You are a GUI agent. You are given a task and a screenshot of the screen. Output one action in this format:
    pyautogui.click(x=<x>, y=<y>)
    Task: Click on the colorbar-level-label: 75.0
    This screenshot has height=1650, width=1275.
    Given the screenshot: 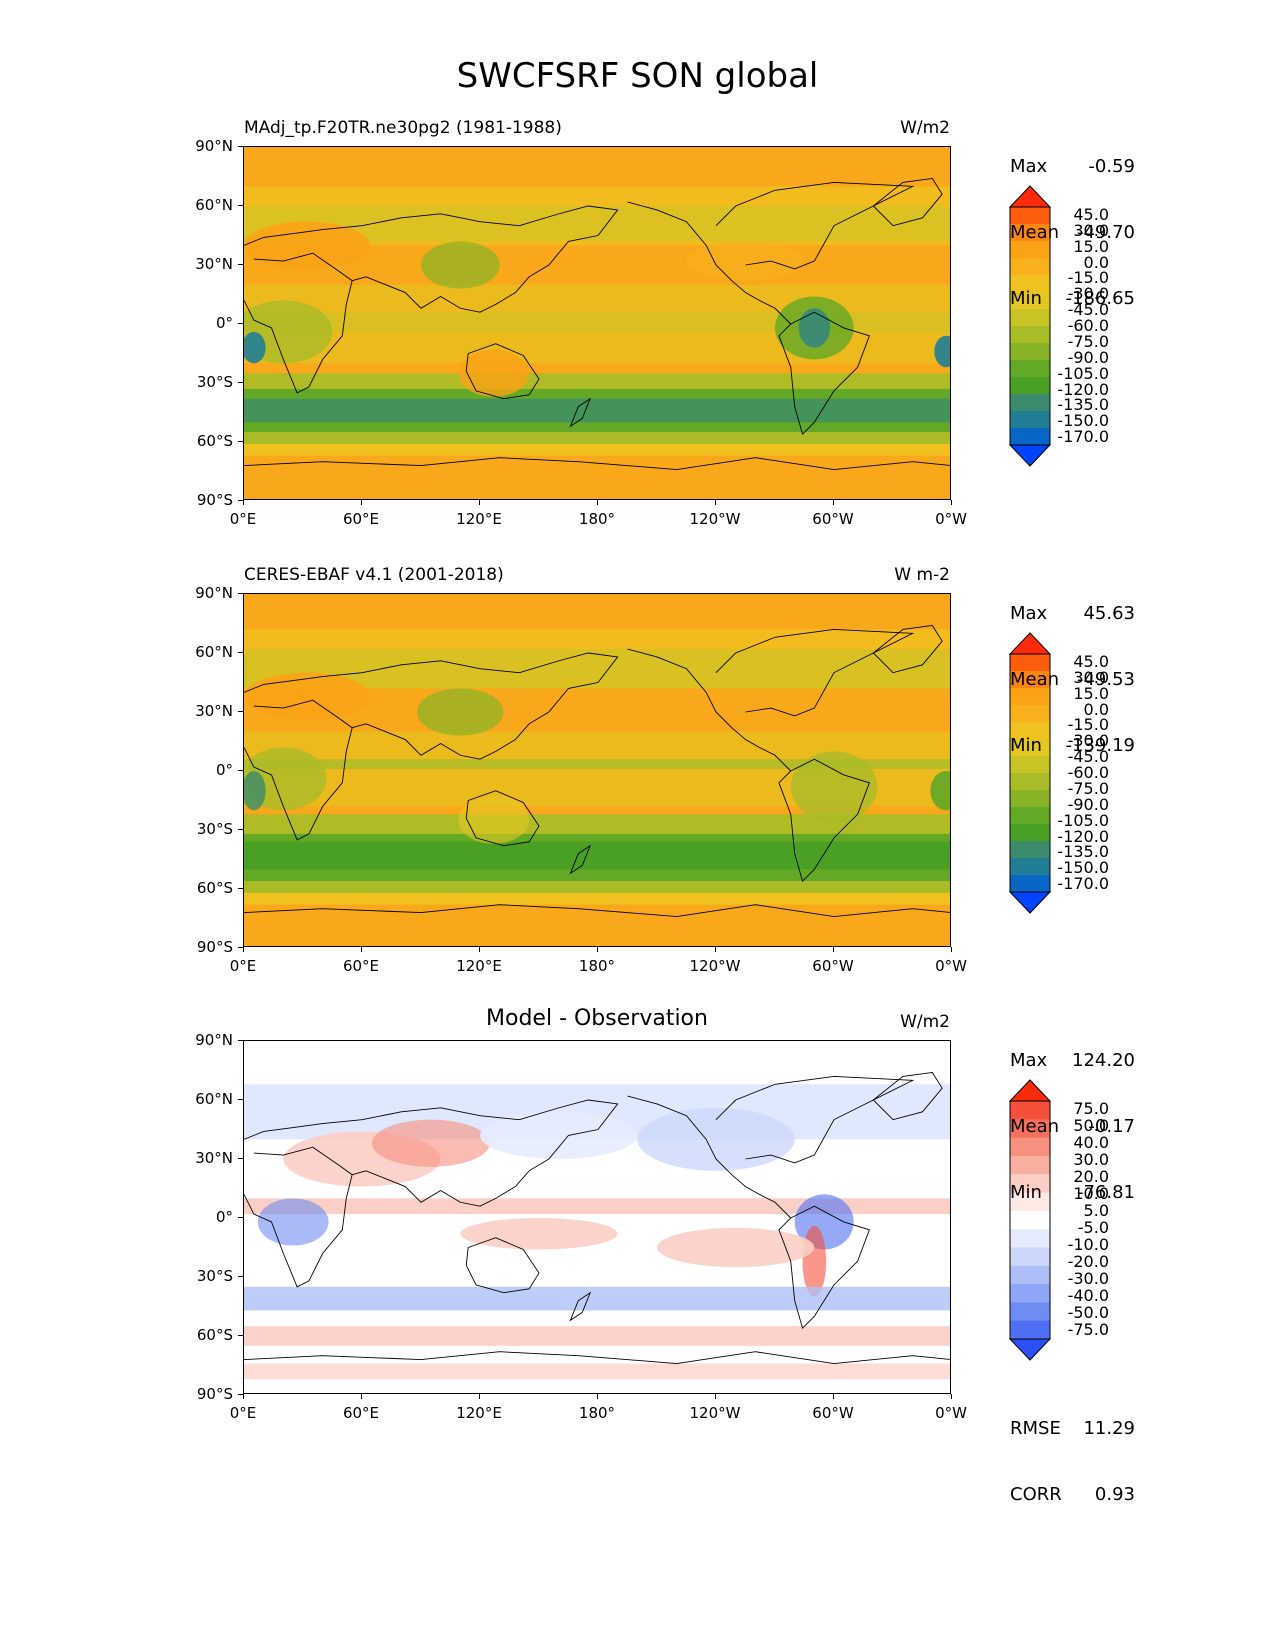 What is the action you would take?
    pyautogui.click(x=1091, y=1108)
    